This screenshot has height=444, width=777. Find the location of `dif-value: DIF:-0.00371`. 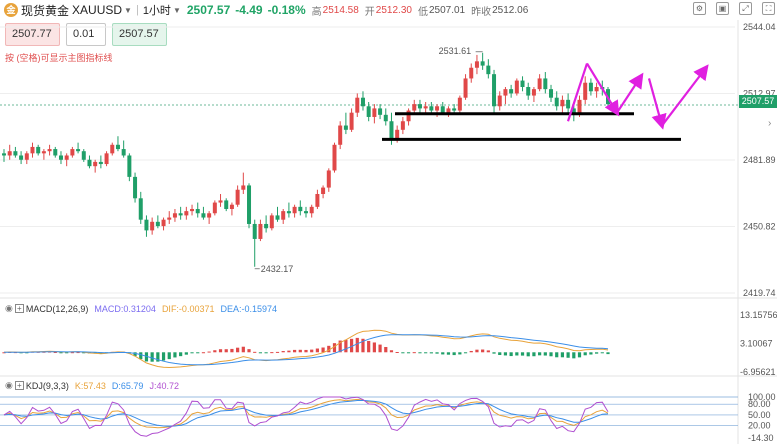

dif-value: DIF:-0.00371 is located at coordinates (188, 308).